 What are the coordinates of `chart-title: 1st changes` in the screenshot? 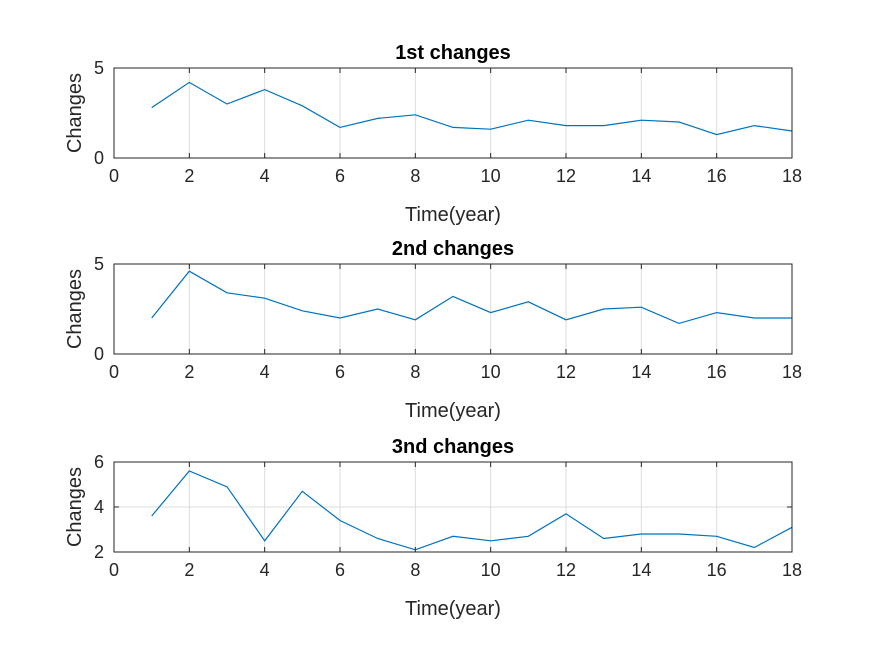 It's located at (453, 53).